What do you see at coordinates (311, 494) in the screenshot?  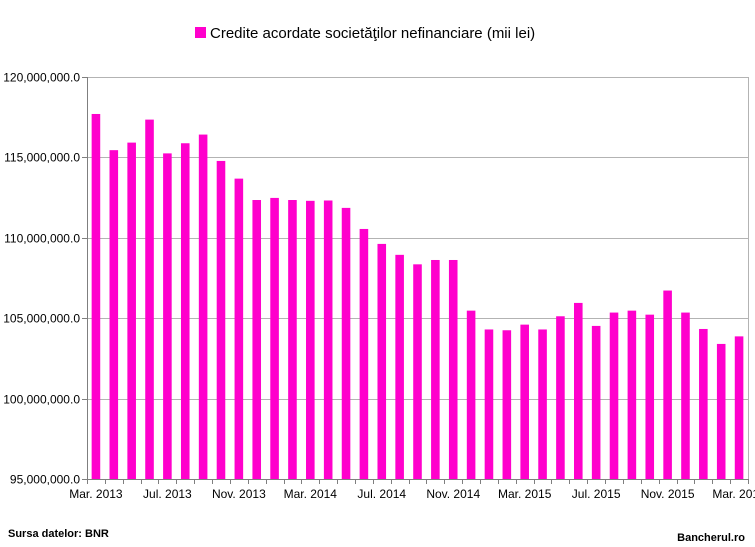 I see `x-tick-label: Mar. 2014` at bounding box center [311, 494].